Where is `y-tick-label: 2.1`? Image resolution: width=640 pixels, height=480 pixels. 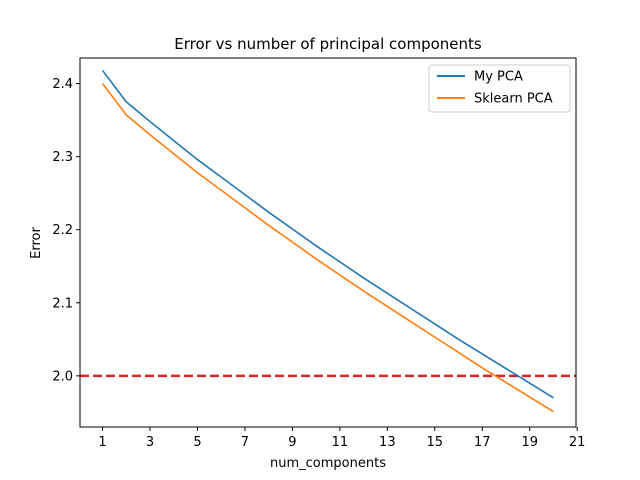 y-tick-label: 2.1 is located at coordinates (62, 303).